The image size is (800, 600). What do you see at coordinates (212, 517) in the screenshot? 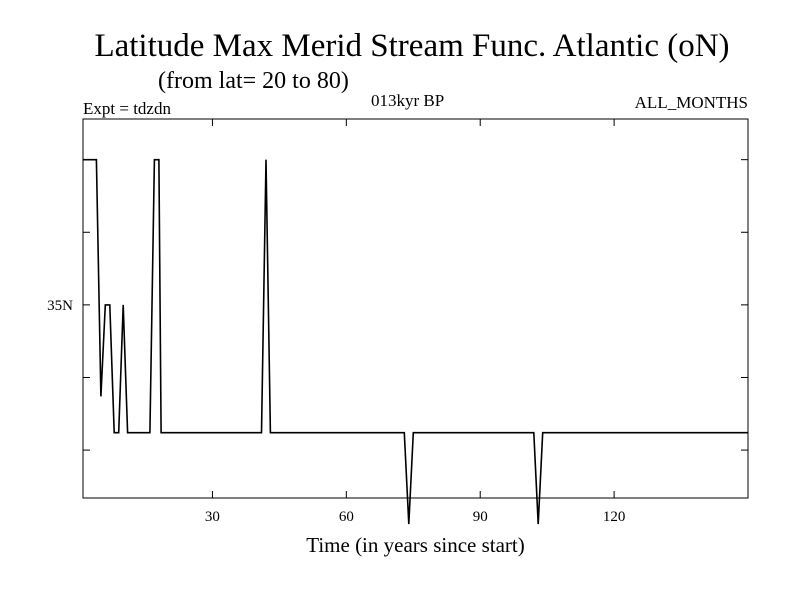
I see `x-tick-label: 30` at bounding box center [212, 517].